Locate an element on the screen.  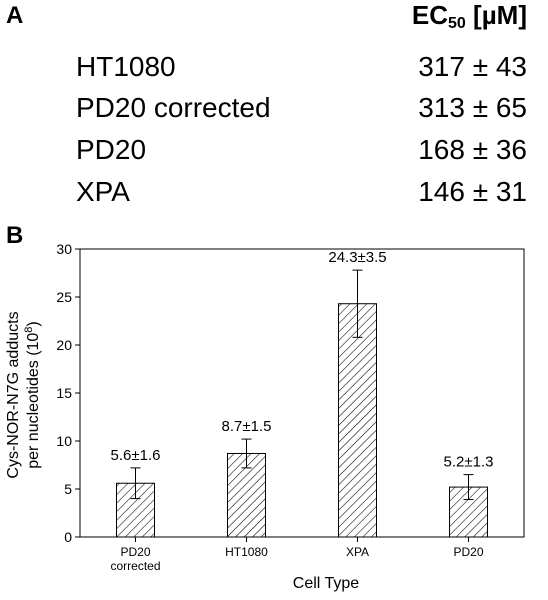
ec50-header: EC50 [µM] is located at coordinates (469, 16).